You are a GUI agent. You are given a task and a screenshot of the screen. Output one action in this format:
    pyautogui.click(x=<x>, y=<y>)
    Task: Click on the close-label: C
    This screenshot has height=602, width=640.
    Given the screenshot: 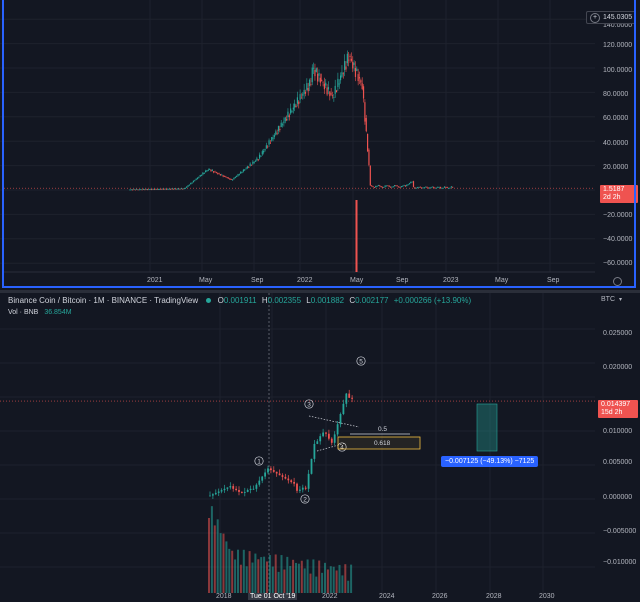 What is the action you would take?
    pyautogui.click(x=352, y=300)
    